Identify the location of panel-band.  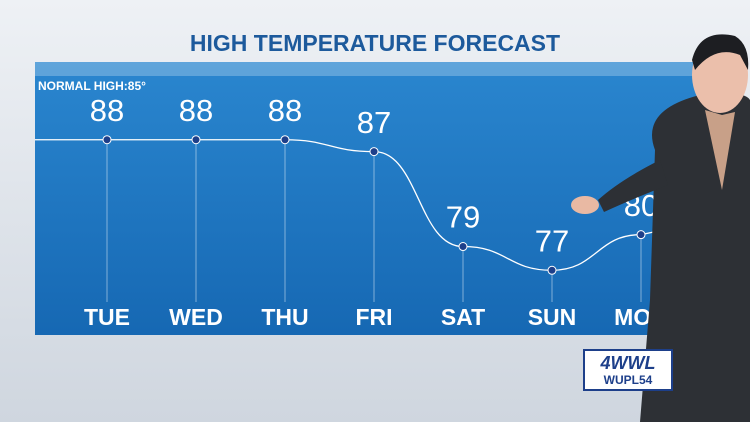
(375, 69).